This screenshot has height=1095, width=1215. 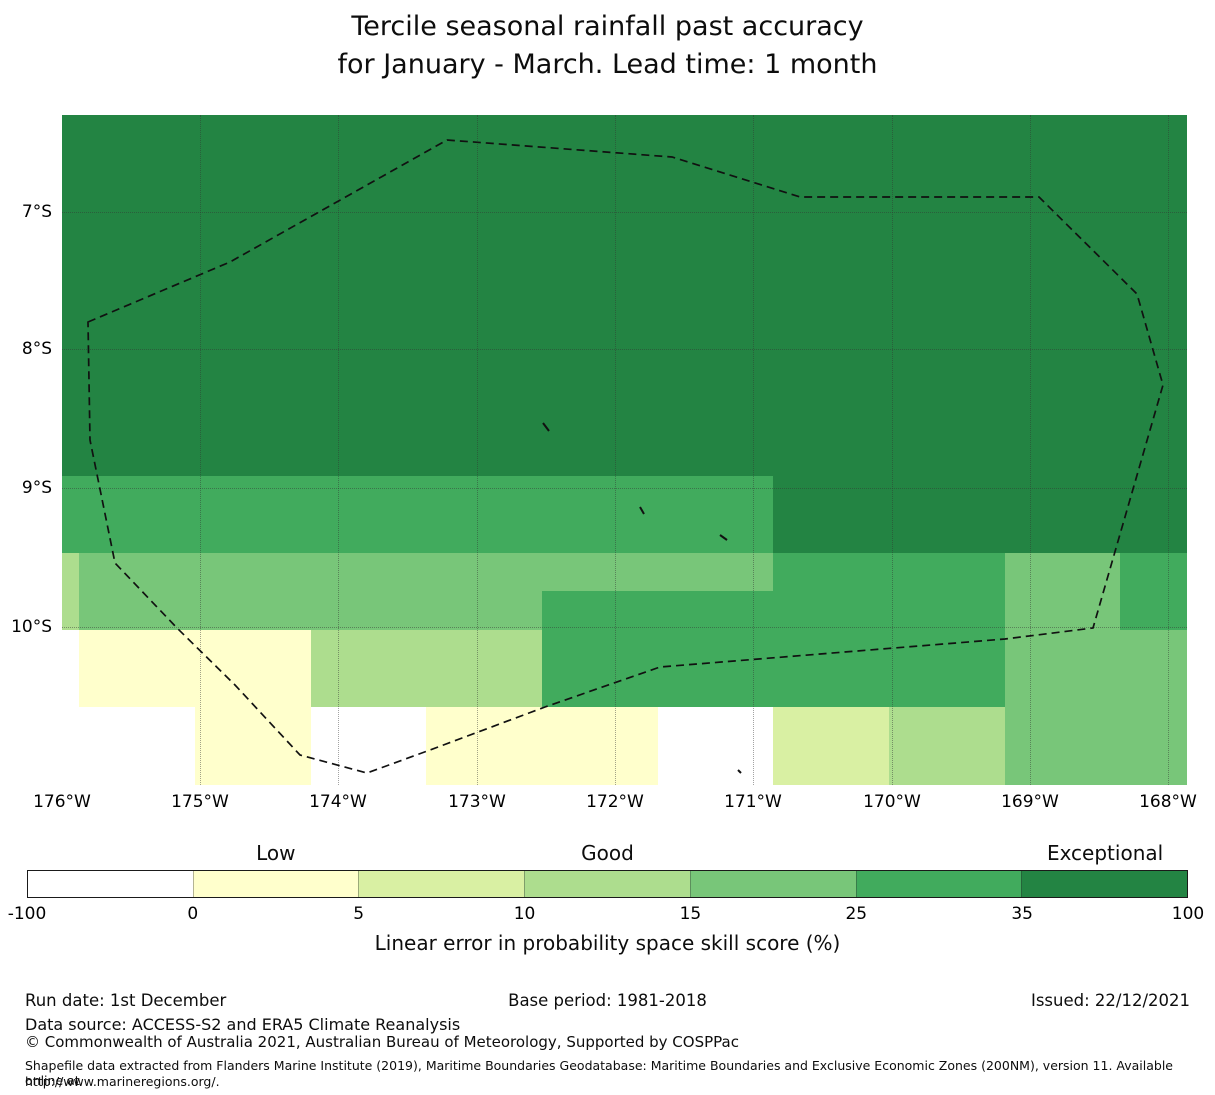 I want to click on colorbar-band-label: Good, so click(x=607, y=853).